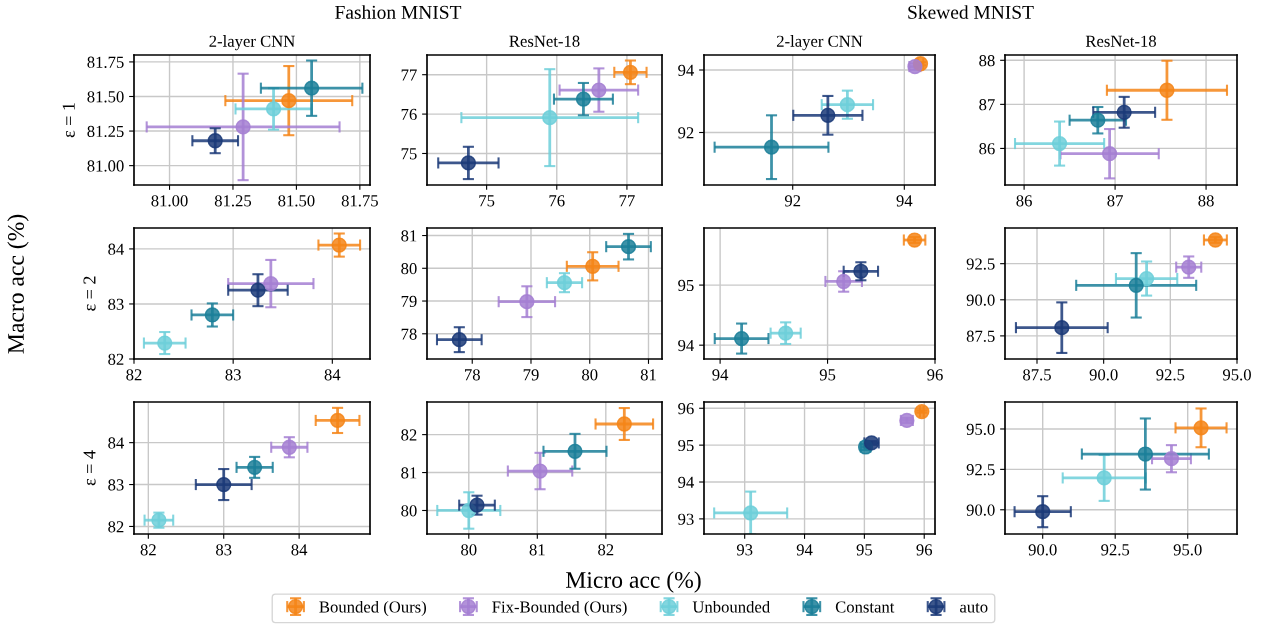  Describe the element at coordinates (980, 336) in the screenshot. I see `y-tick-label: 87.5` at that location.